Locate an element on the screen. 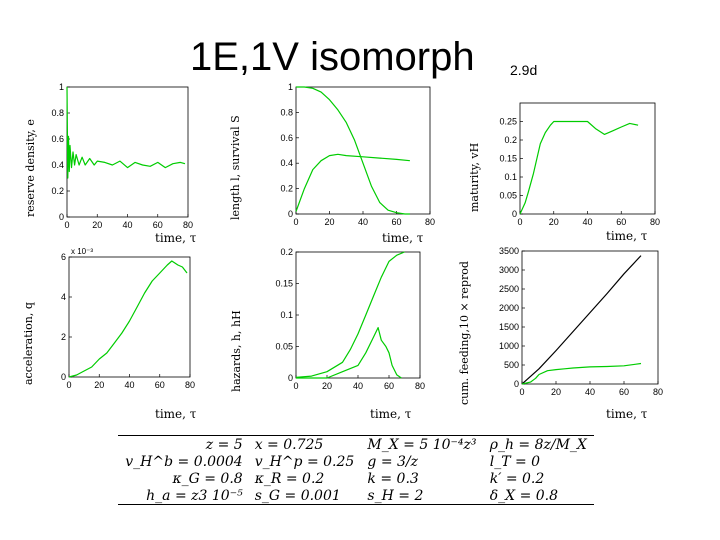 The image size is (720, 540). p2-xtick-label: 60 is located at coordinates (396, 222).